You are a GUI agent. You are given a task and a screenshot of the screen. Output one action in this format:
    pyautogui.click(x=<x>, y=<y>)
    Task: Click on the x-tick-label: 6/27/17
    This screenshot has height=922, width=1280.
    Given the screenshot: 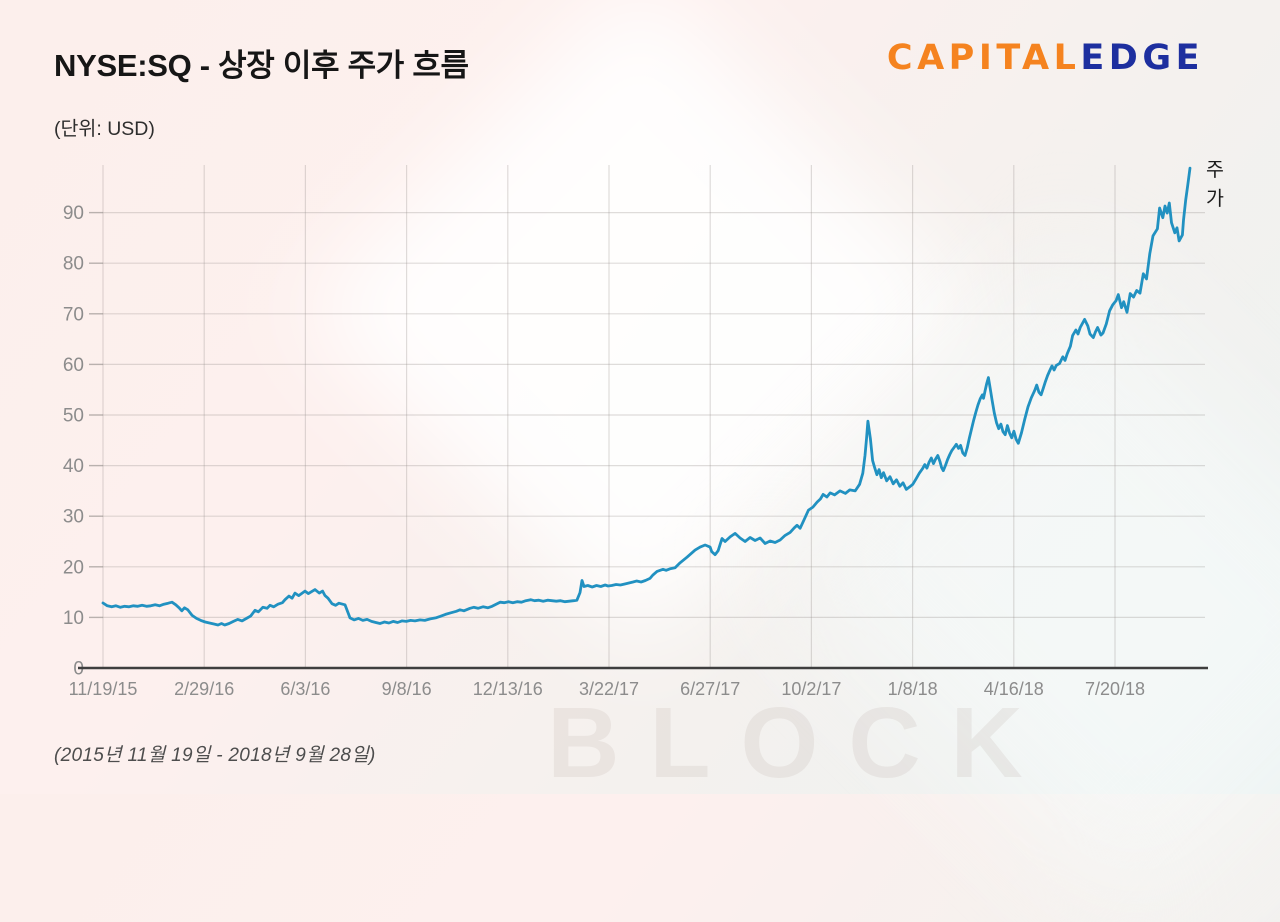 What is the action you would take?
    pyautogui.click(x=710, y=689)
    